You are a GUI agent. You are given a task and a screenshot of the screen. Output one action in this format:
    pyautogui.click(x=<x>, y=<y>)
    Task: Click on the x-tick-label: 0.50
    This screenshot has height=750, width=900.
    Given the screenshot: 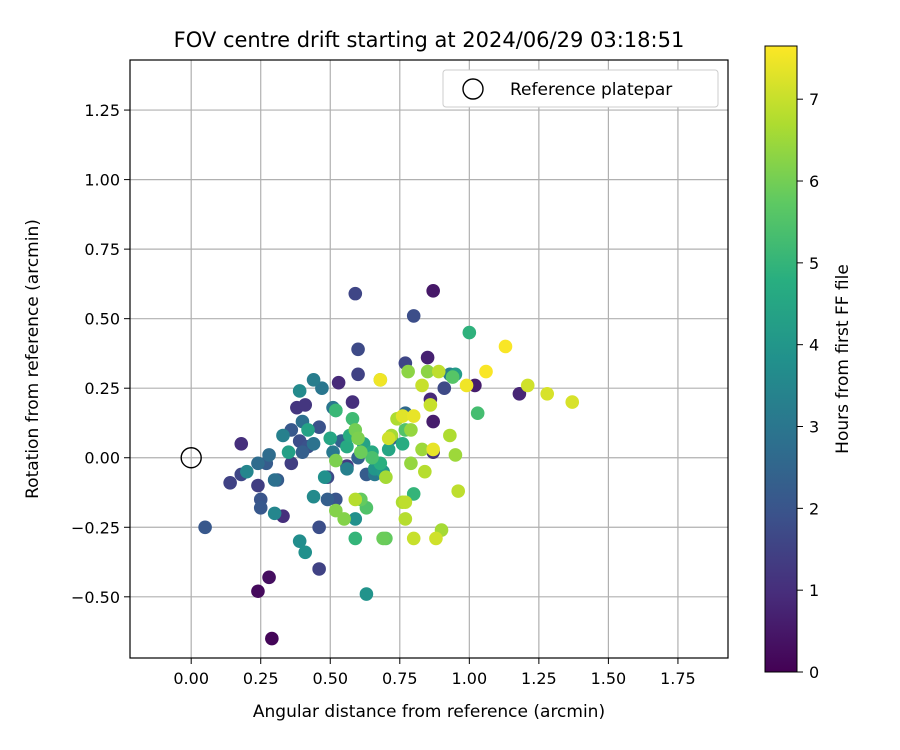 What is the action you would take?
    pyautogui.click(x=330, y=678)
    